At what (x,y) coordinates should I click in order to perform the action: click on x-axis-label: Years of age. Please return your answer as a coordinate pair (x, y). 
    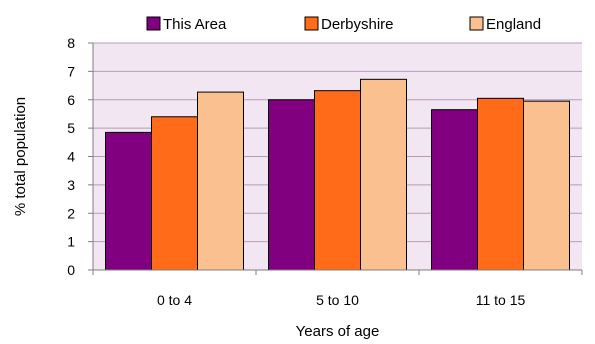
    Looking at the image, I should click on (338, 331).